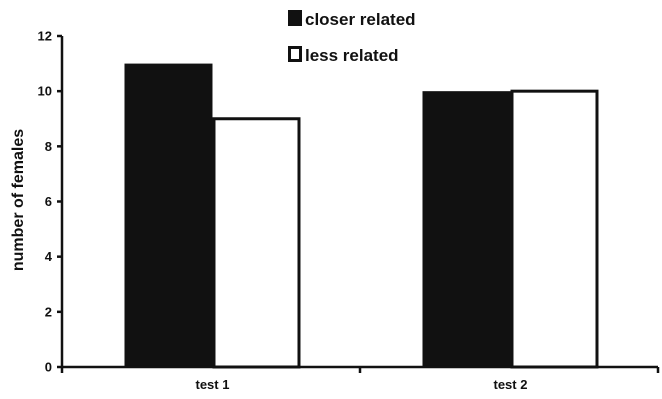  Describe the element at coordinates (352, 55) in the screenshot. I see `legend-label-less-related: less related` at that location.